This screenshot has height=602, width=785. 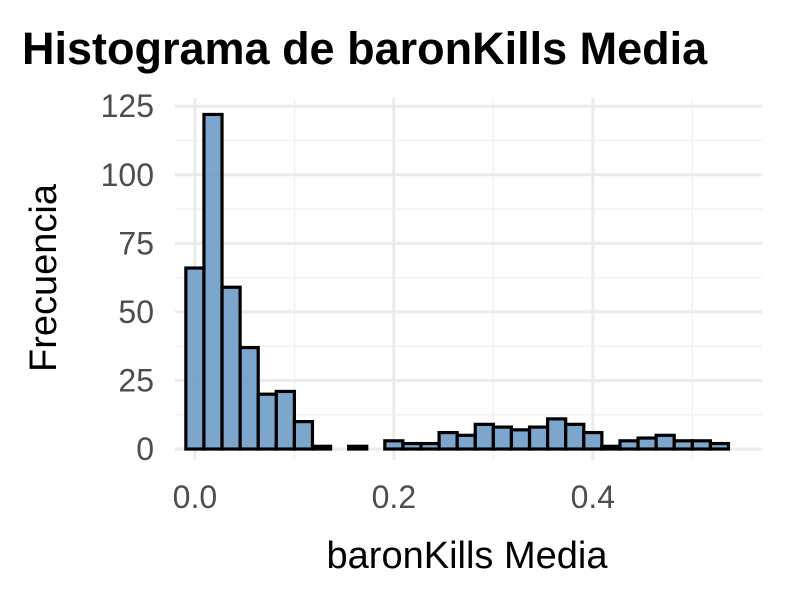 I want to click on y-axis-ticks: 0 25 50 75 100 125, so click(x=127, y=277).